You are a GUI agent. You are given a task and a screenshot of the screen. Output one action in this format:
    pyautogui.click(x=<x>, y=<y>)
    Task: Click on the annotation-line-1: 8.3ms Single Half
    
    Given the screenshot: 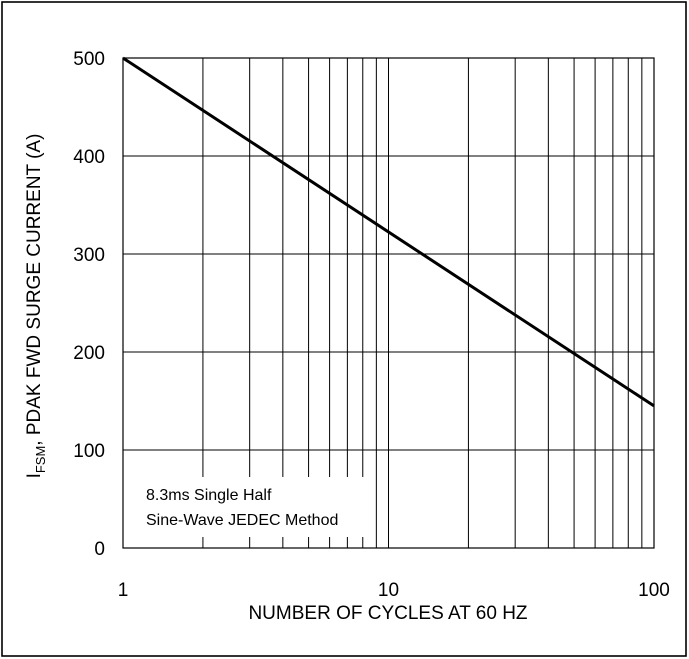 What is the action you would take?
    pyautogui.click(x=209, y=495)
    